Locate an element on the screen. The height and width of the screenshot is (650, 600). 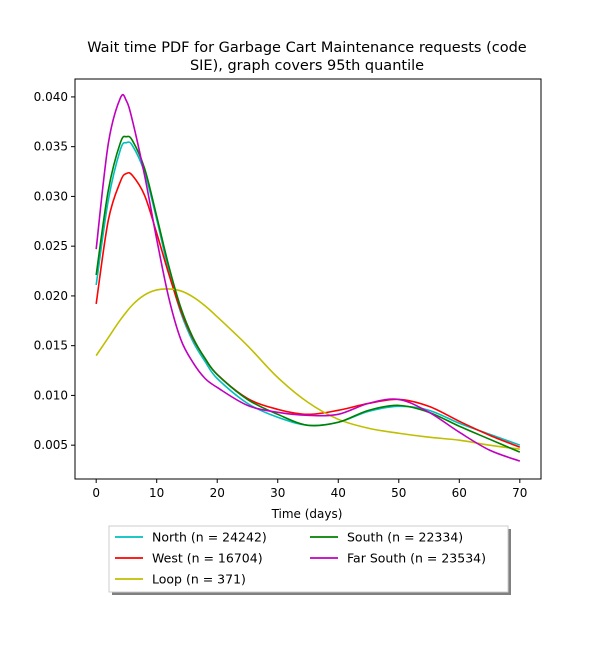
x-axis-label: Time (days) is located at coordinates (307, 514).